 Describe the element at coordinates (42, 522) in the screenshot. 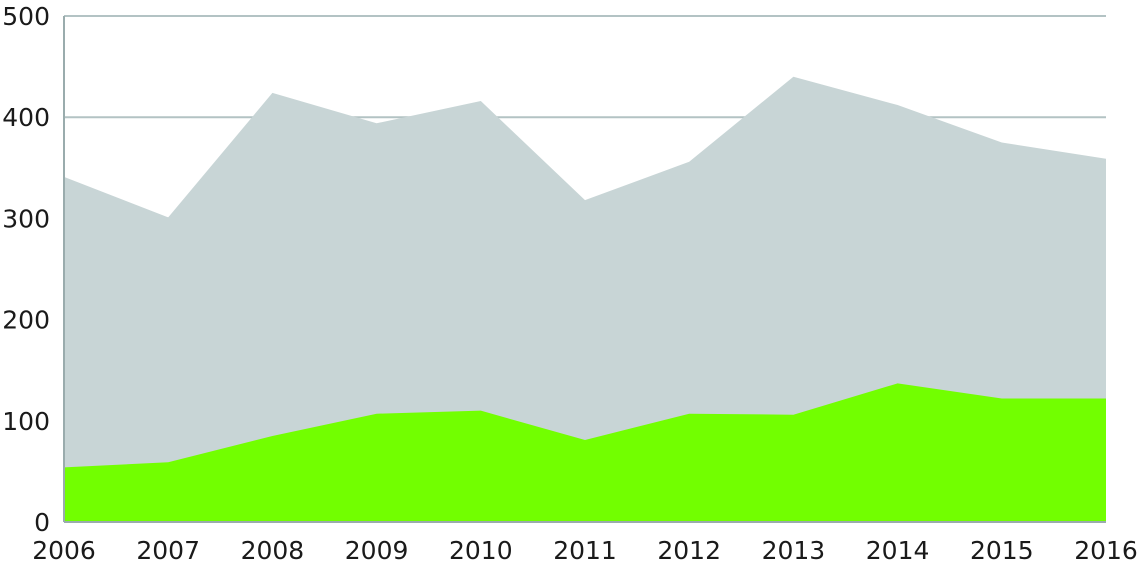

I see `y-tick-label: 0` at that location.